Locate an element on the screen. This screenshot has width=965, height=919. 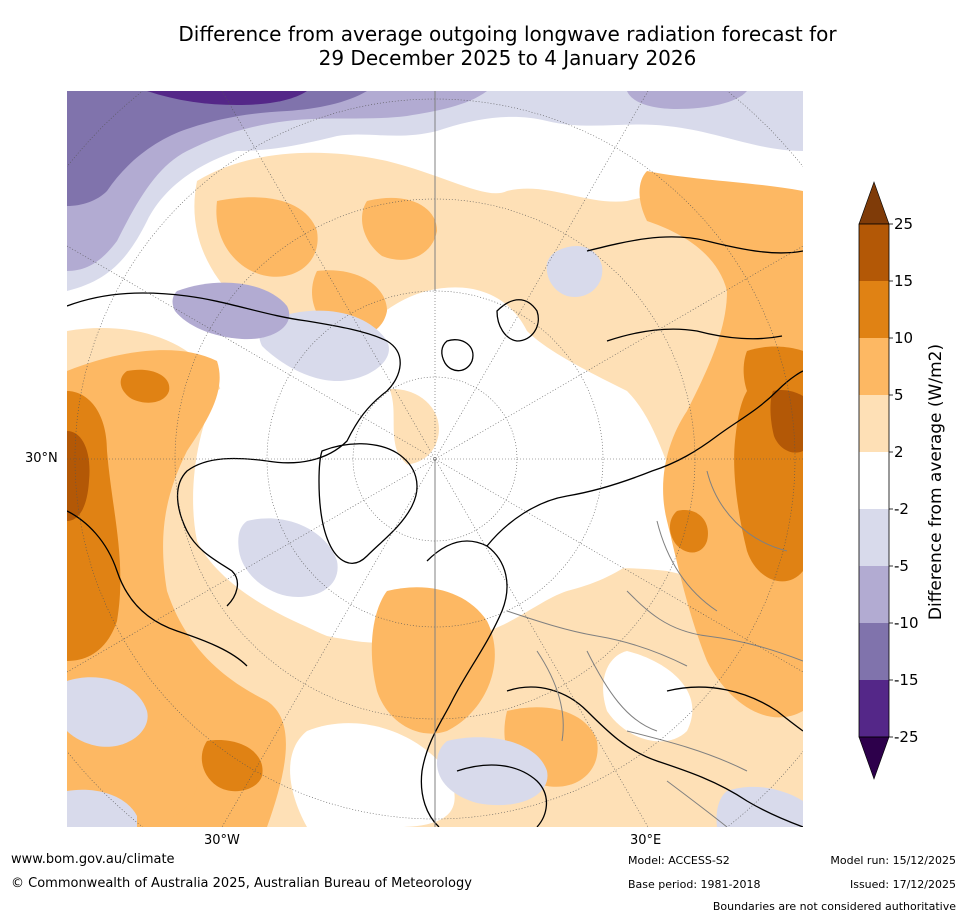
colorbar: 25 15 10 5 2 -2 -5 -10 -15 -25 is located at coordinates (910, 485).